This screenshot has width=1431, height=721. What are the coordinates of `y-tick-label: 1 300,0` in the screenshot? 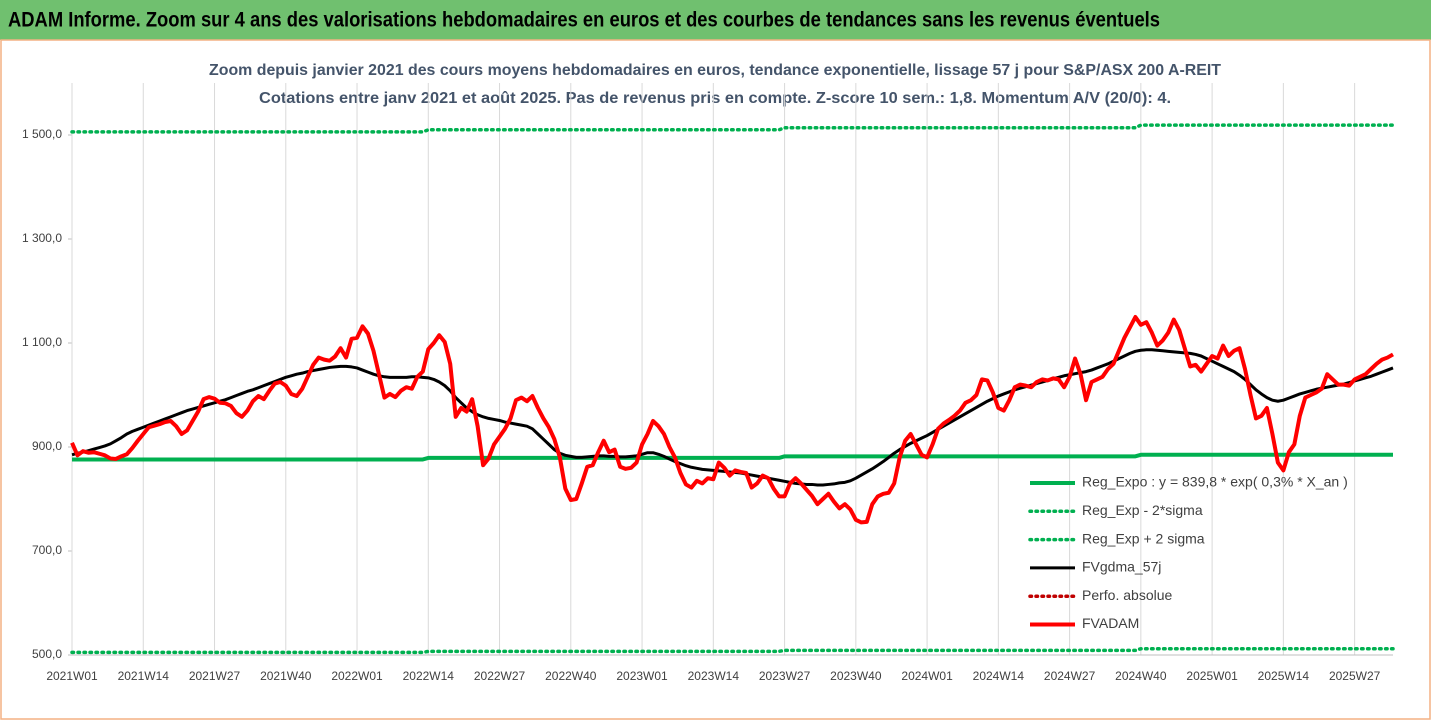 It's located at (42, 238).